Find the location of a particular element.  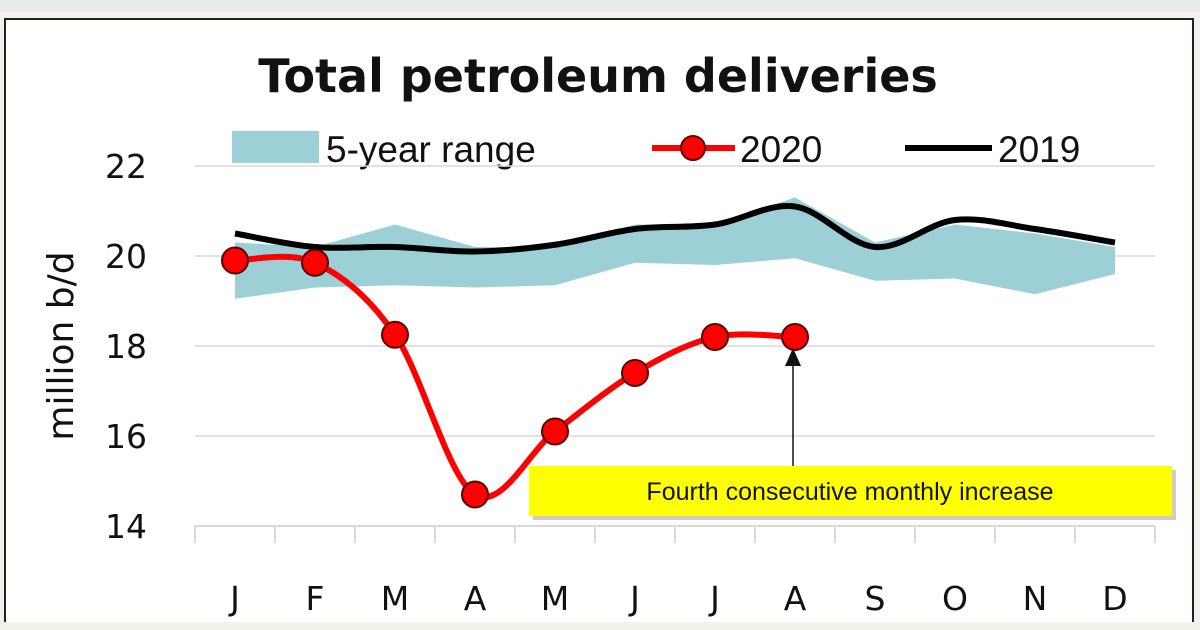

y-axis-label: million b/d is located at coordinates (61, 345).